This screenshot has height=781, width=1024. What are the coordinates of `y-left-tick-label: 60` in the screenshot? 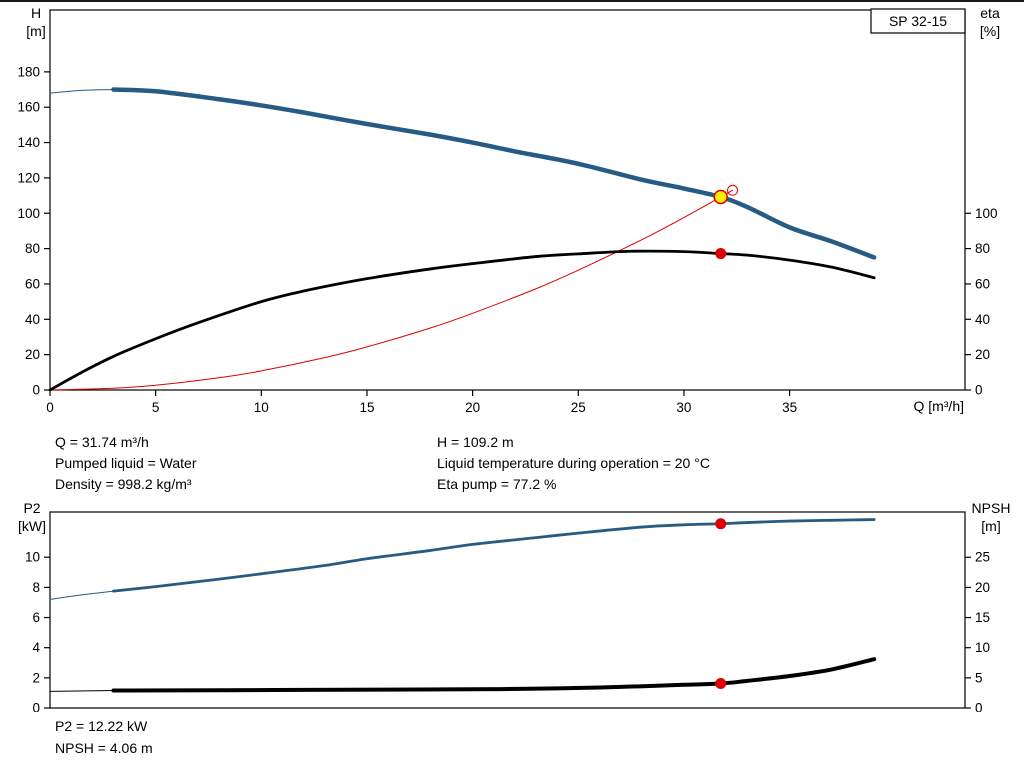 It's located at (32, 283).